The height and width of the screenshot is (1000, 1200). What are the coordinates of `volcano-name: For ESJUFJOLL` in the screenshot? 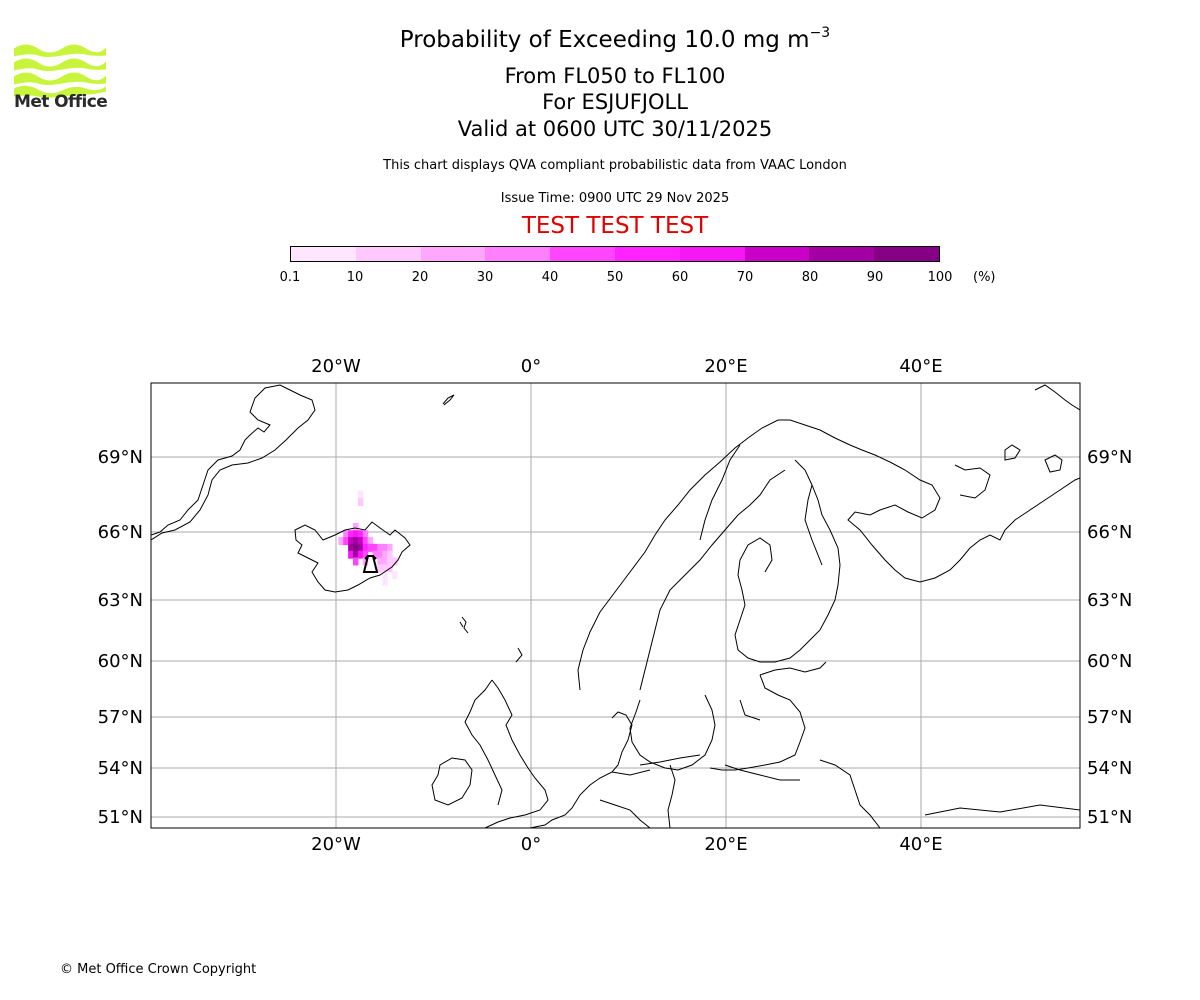 It's located at (615, 102).